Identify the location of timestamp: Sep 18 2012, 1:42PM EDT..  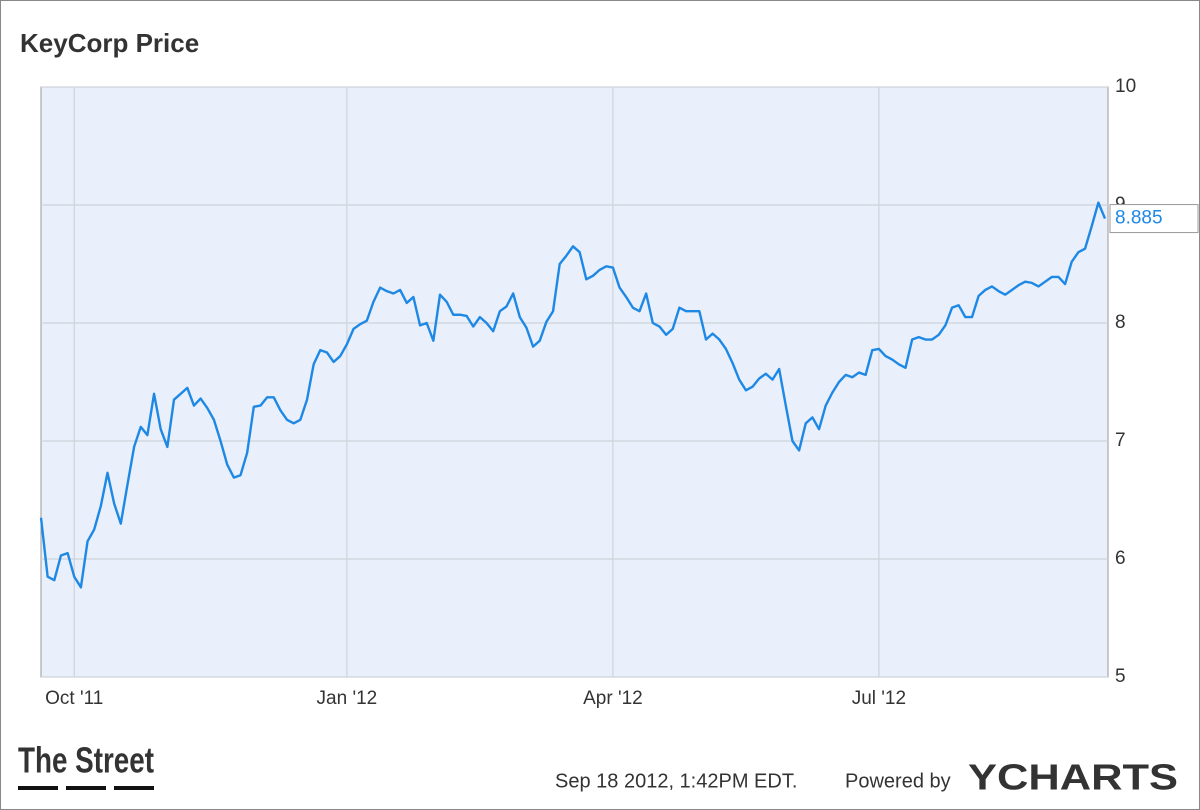
(676, 781).